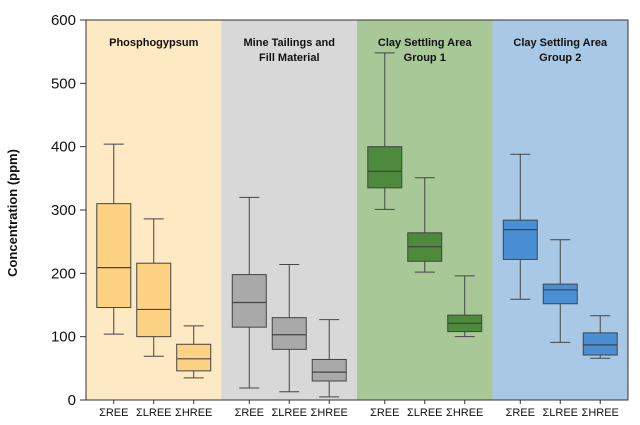  What do you see at coordinates (153, 43) in the screenshot?
I see `group-title: Phosphogypsum` at bounding box center [153, 43].